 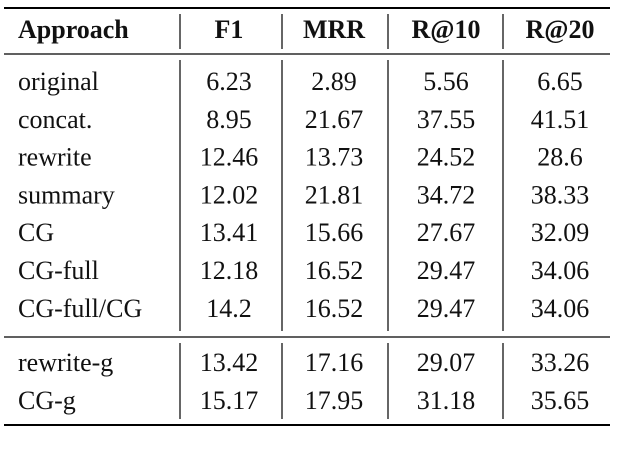 I want to click on cell: 21.67, so click(x=334, y=119).